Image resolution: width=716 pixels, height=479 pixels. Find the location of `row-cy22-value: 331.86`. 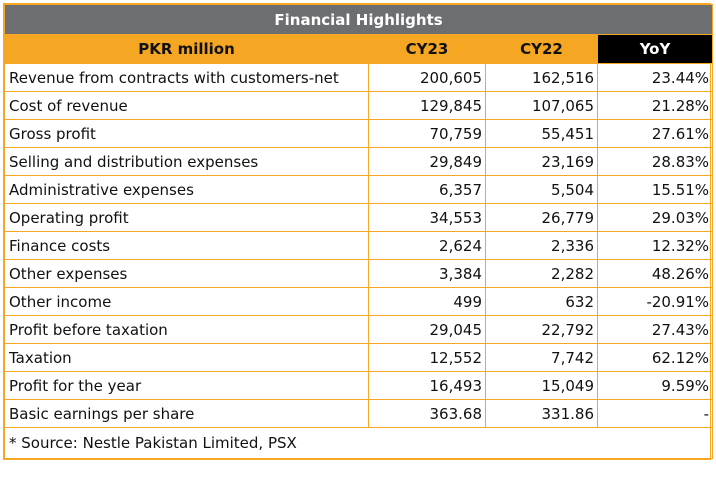

row-cy22-value: 331.86 is located at coordinates (541, 413).